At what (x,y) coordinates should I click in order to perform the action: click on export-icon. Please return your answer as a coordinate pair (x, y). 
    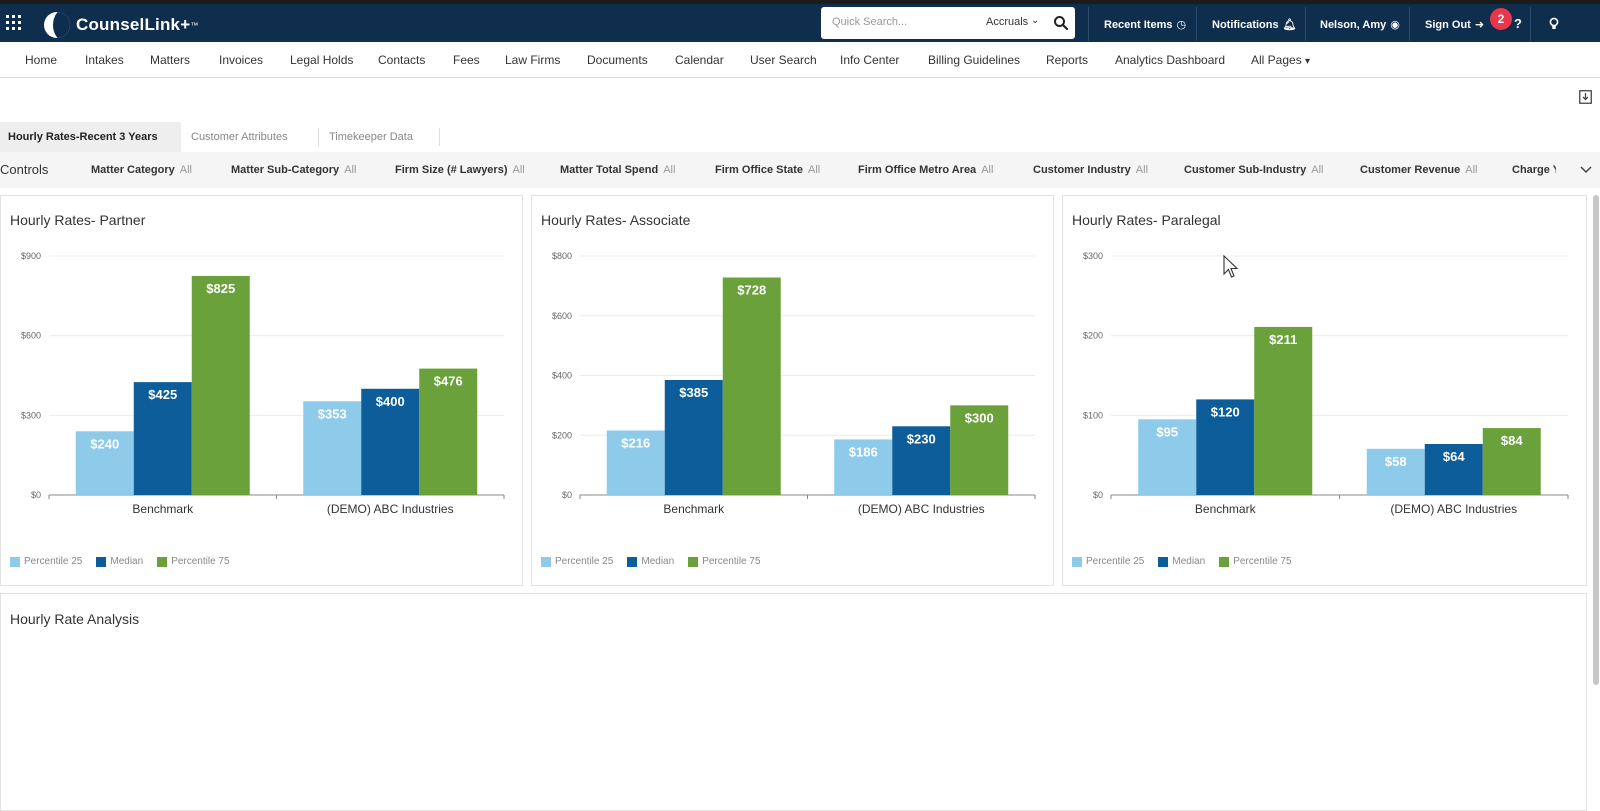
    Looking at the image, I should click on (1585, 97).